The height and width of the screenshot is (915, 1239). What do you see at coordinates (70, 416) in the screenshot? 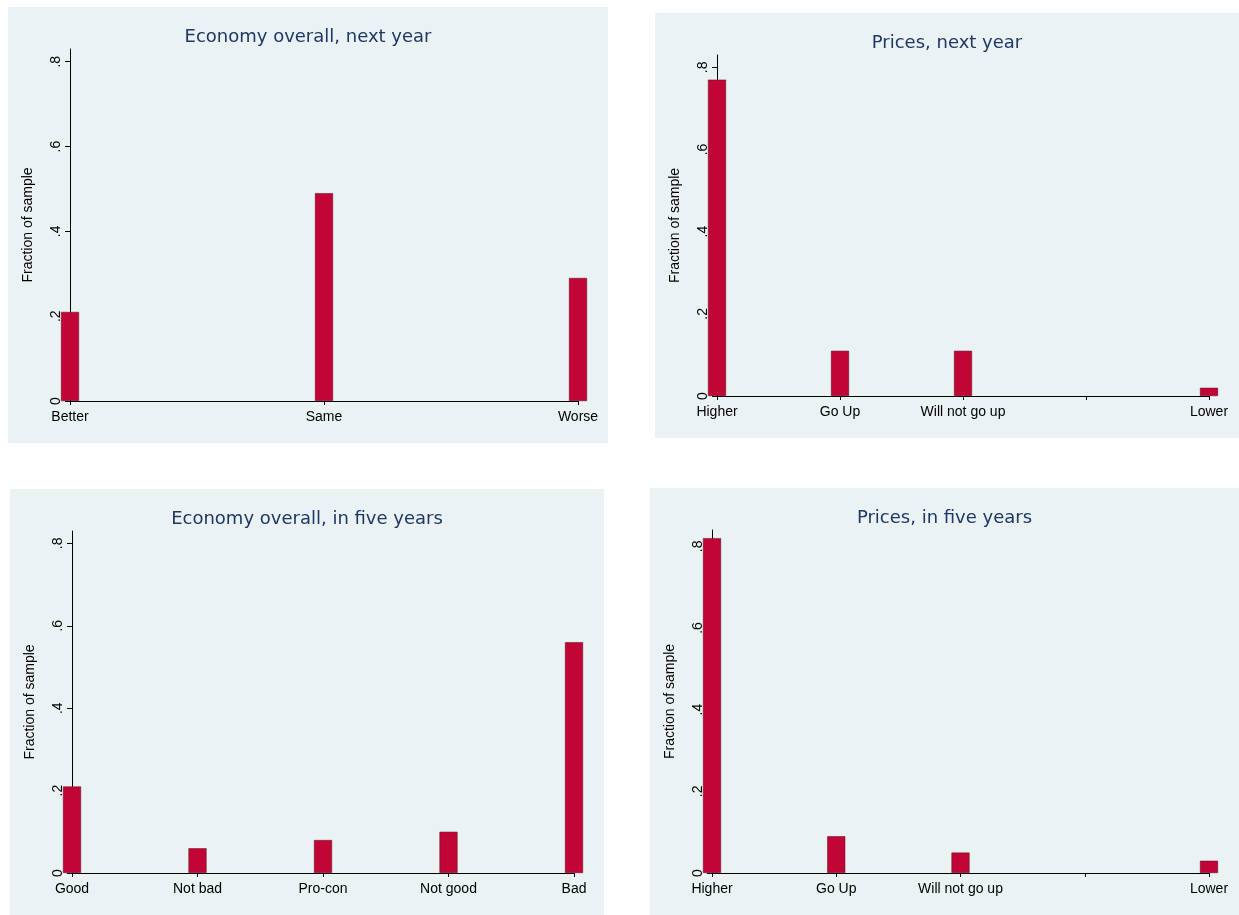
I see `x-tick-label: Better` at bounding box center [70, 416].